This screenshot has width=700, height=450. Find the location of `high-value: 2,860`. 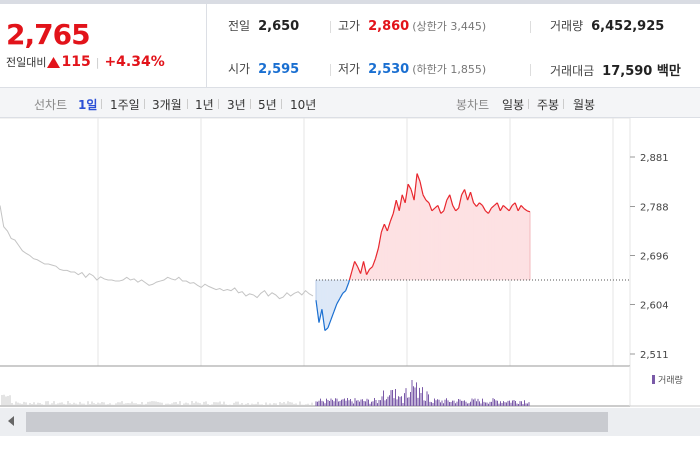

high-value: 2,860 is located at coordinates (389, 26).